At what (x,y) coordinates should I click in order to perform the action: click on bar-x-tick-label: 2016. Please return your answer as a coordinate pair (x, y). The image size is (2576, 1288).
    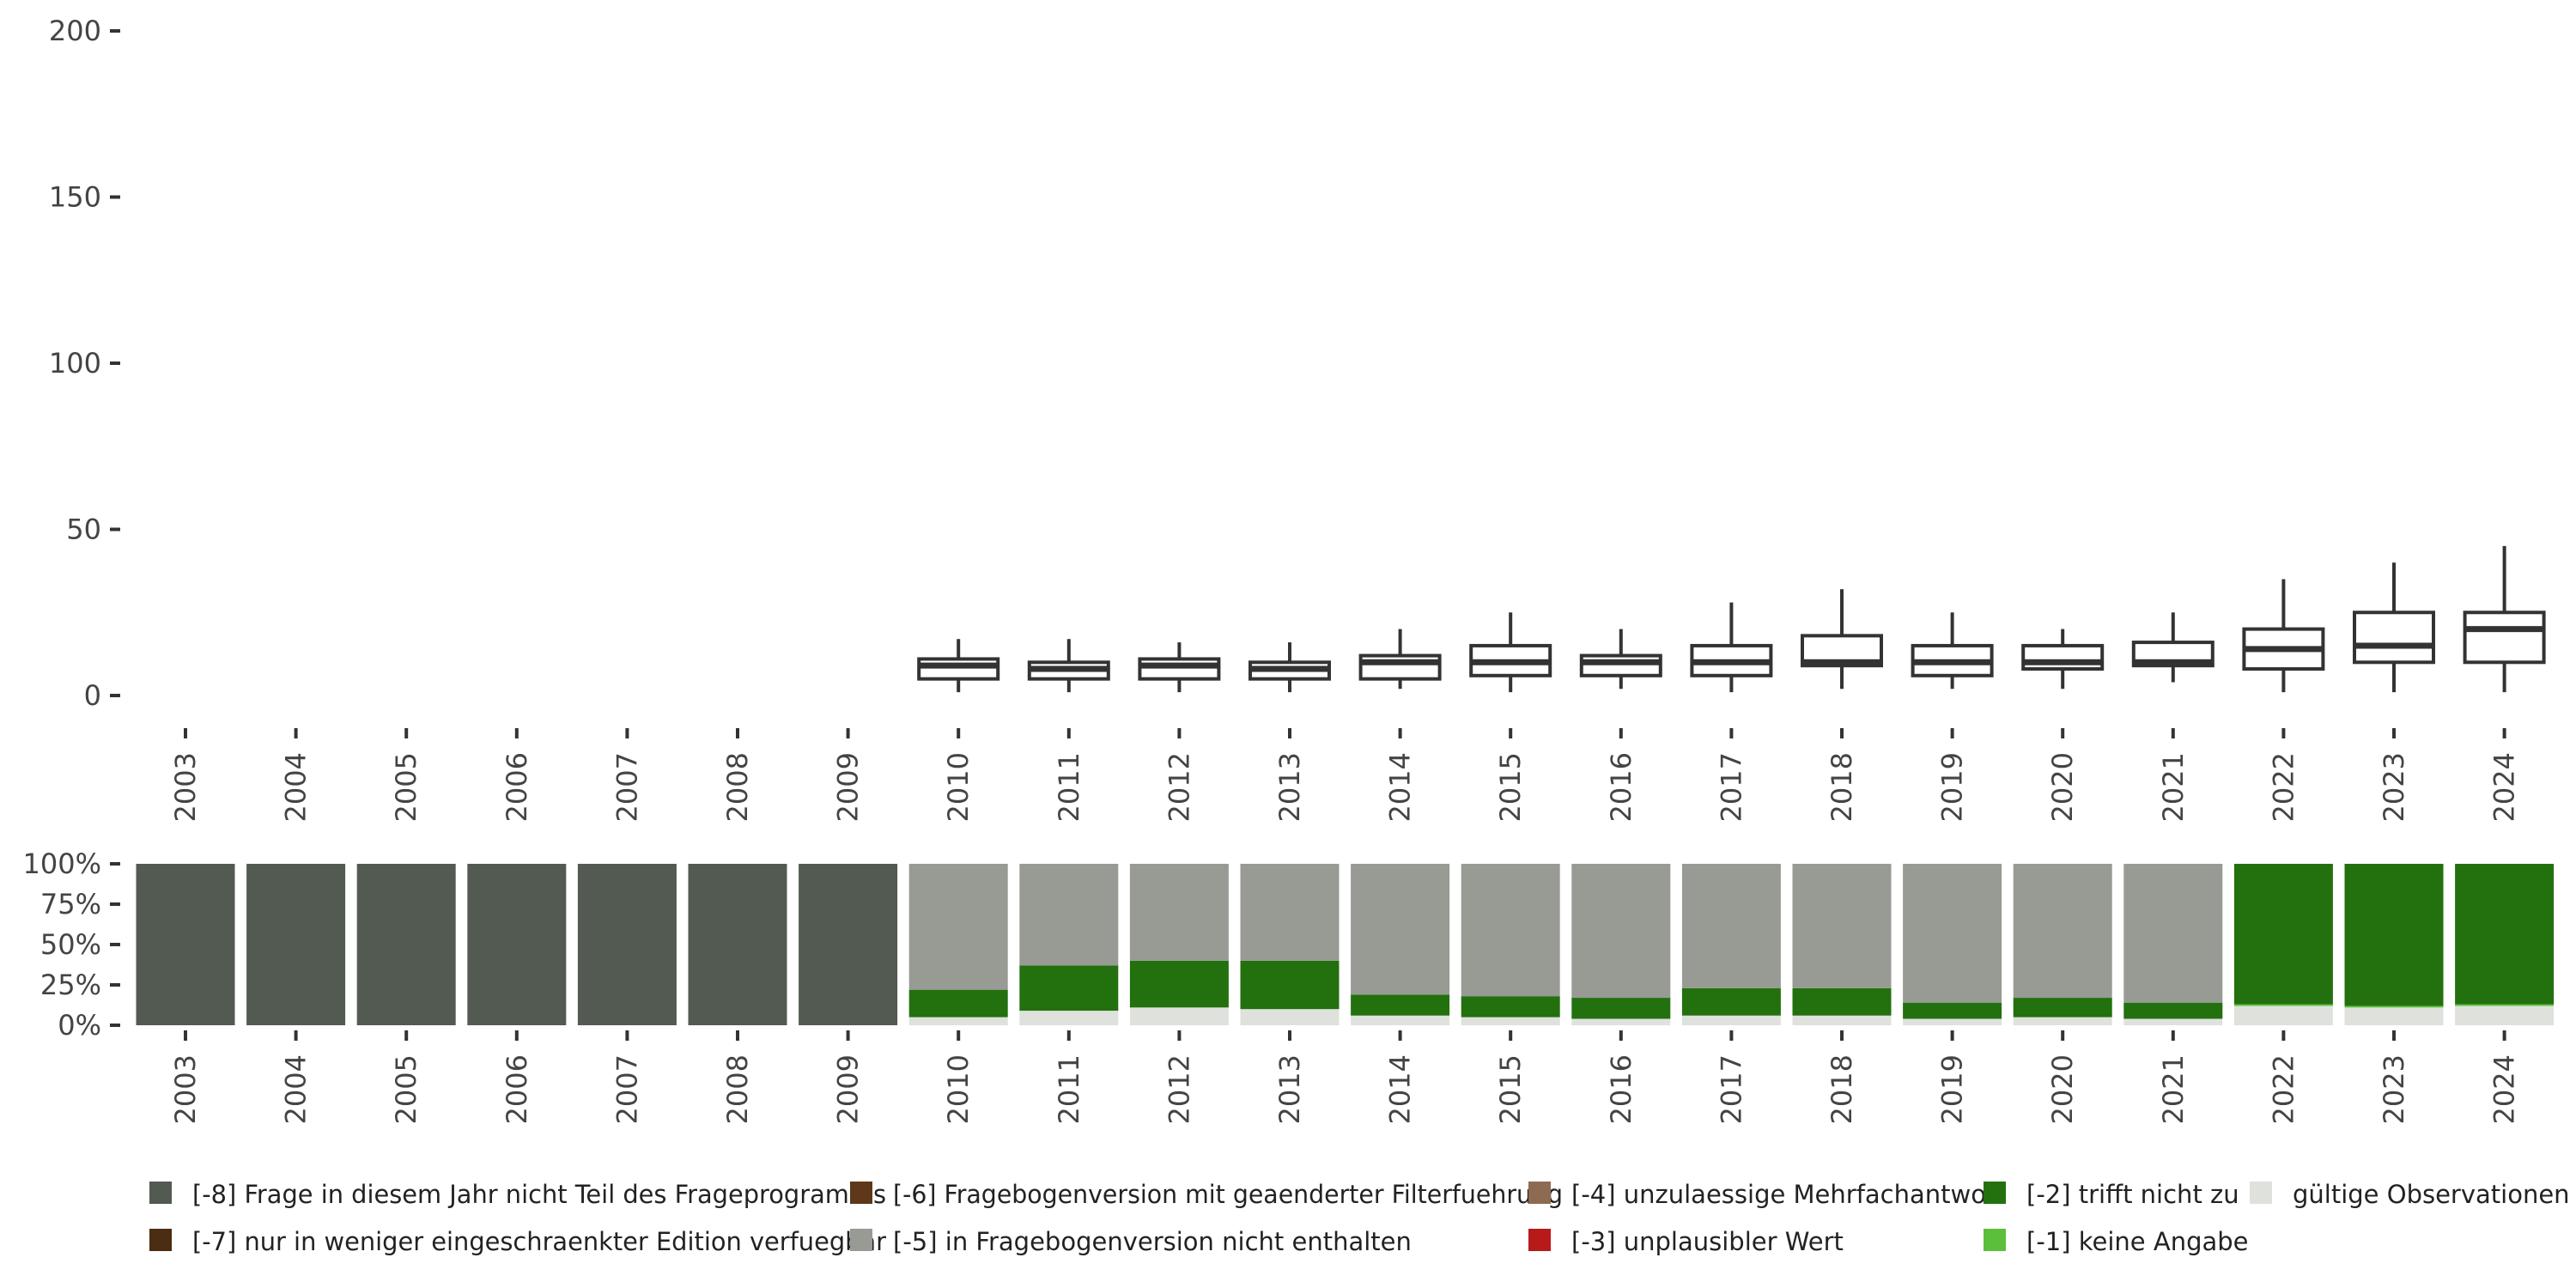
    Looking at the image, I should click on (1621, 1089).